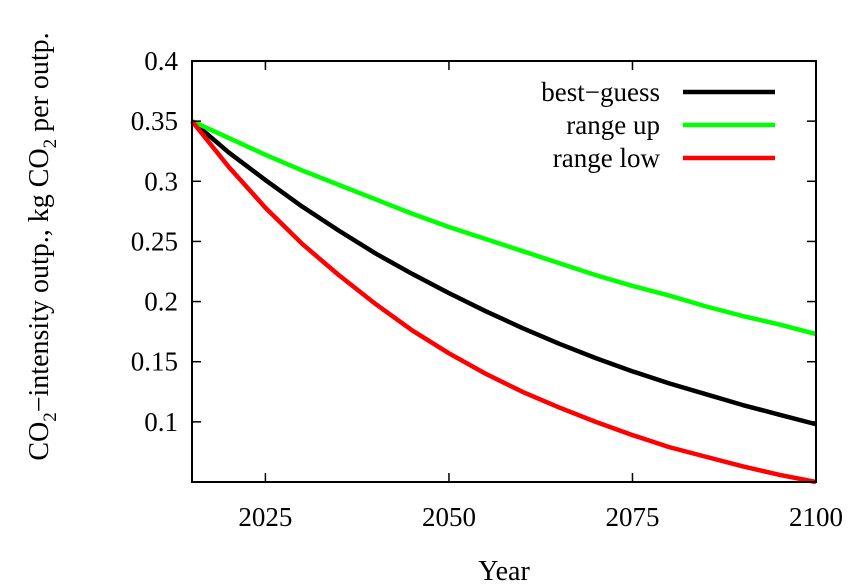  Describe the element at coordinates (154, 362) in the screenshot. I see `y-tick-label: 0.15` at that location.